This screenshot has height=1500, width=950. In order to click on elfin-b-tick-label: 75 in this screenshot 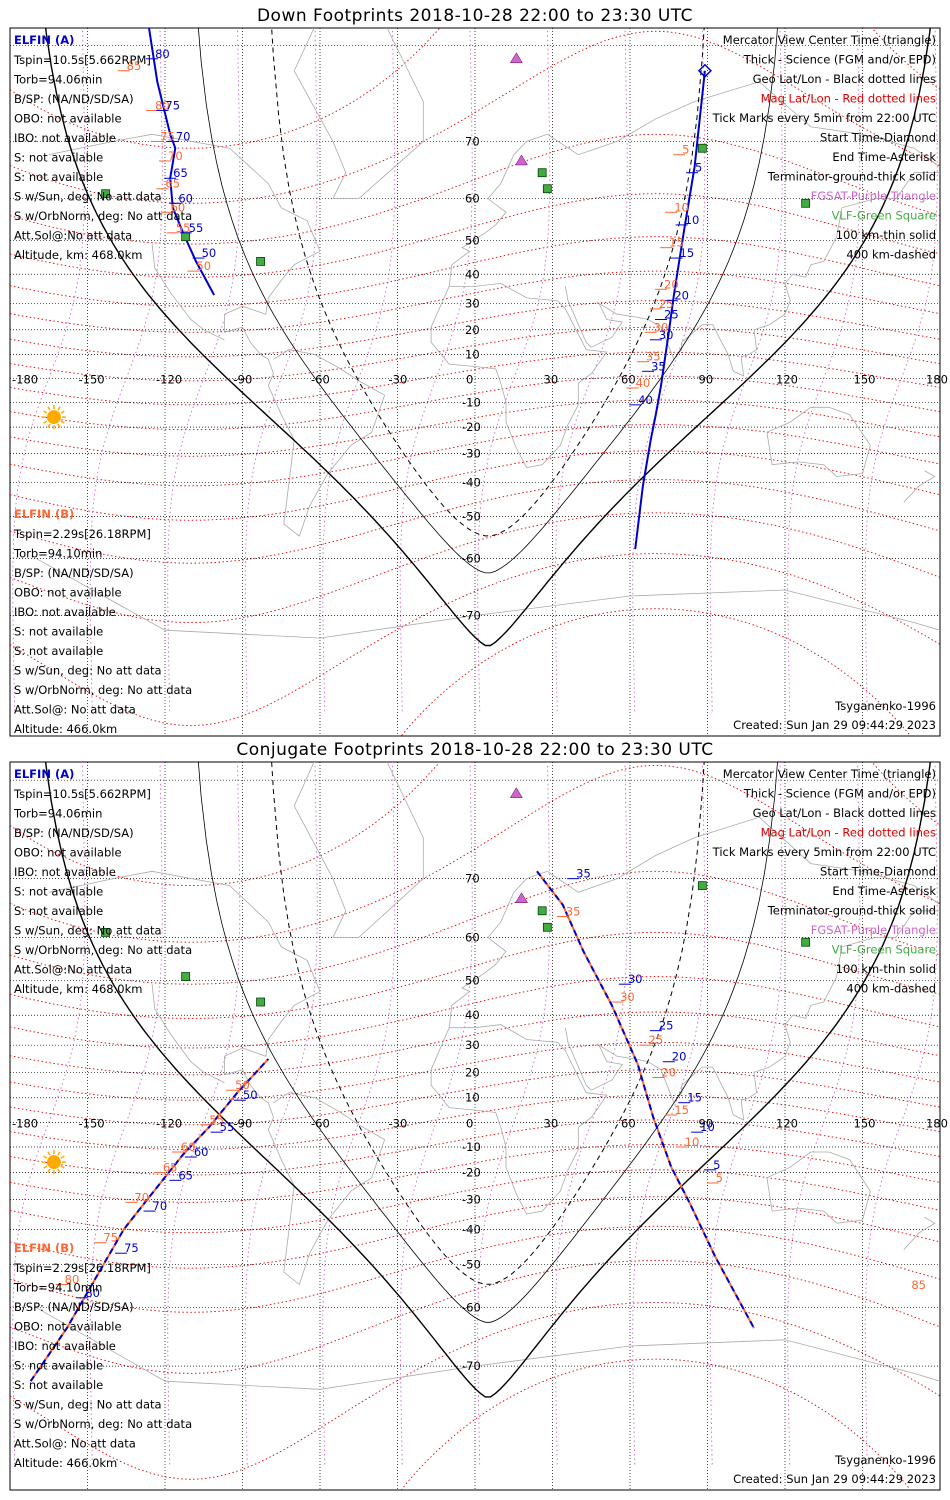, I will do `click(110, 1238)`.